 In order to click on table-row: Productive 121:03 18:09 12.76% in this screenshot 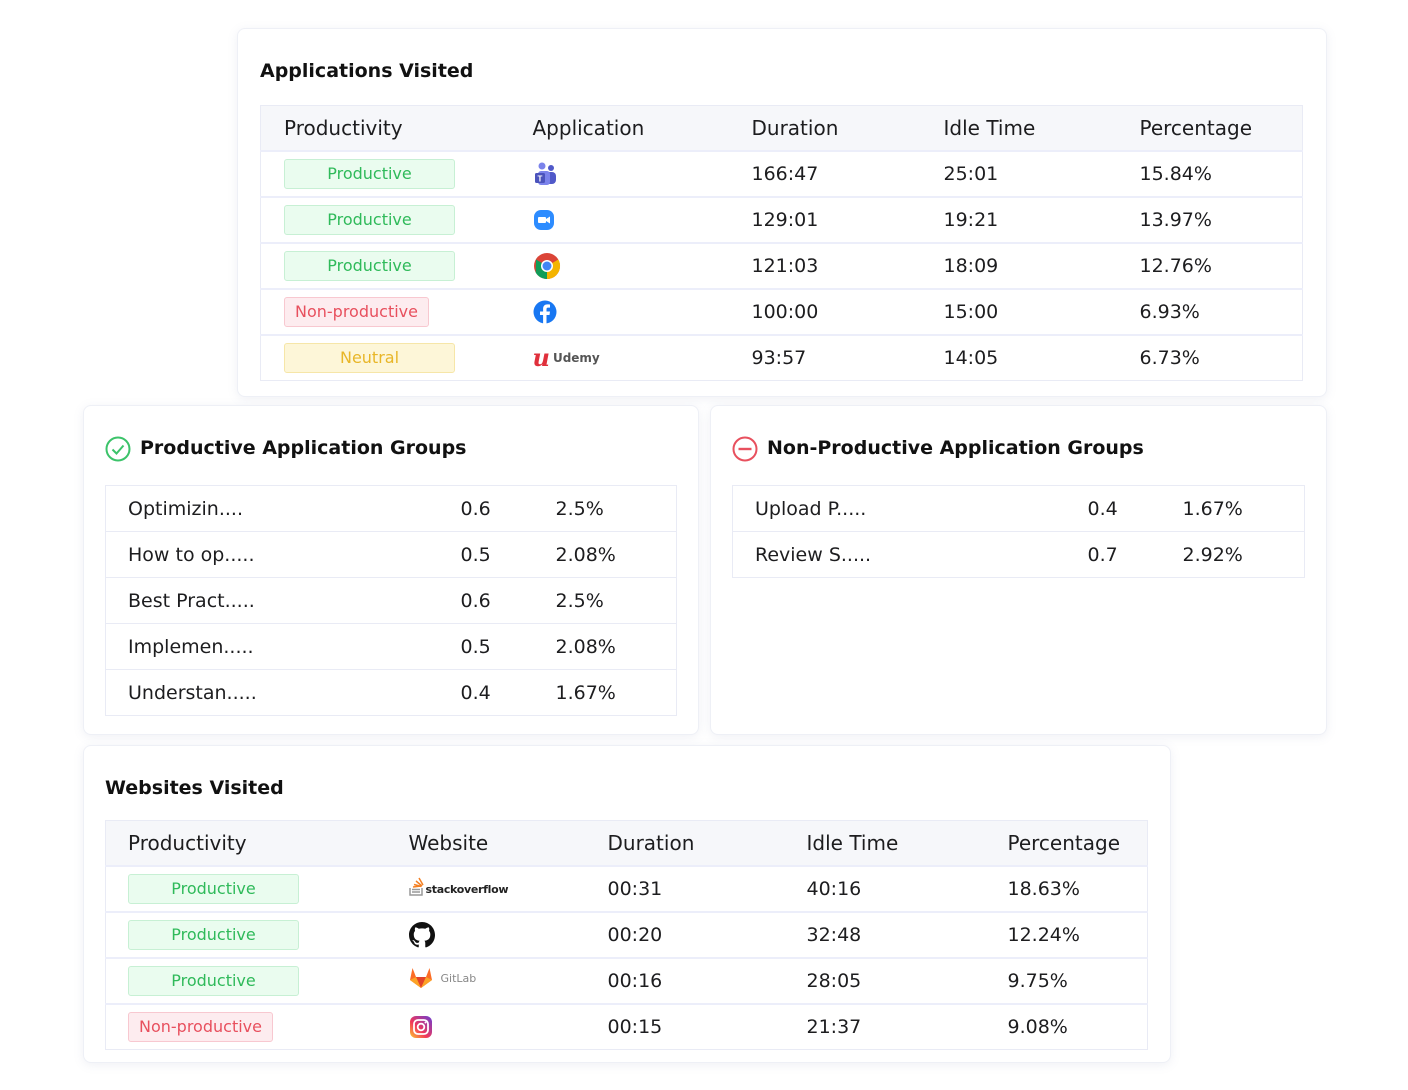, I will do `click(781, 265)`.